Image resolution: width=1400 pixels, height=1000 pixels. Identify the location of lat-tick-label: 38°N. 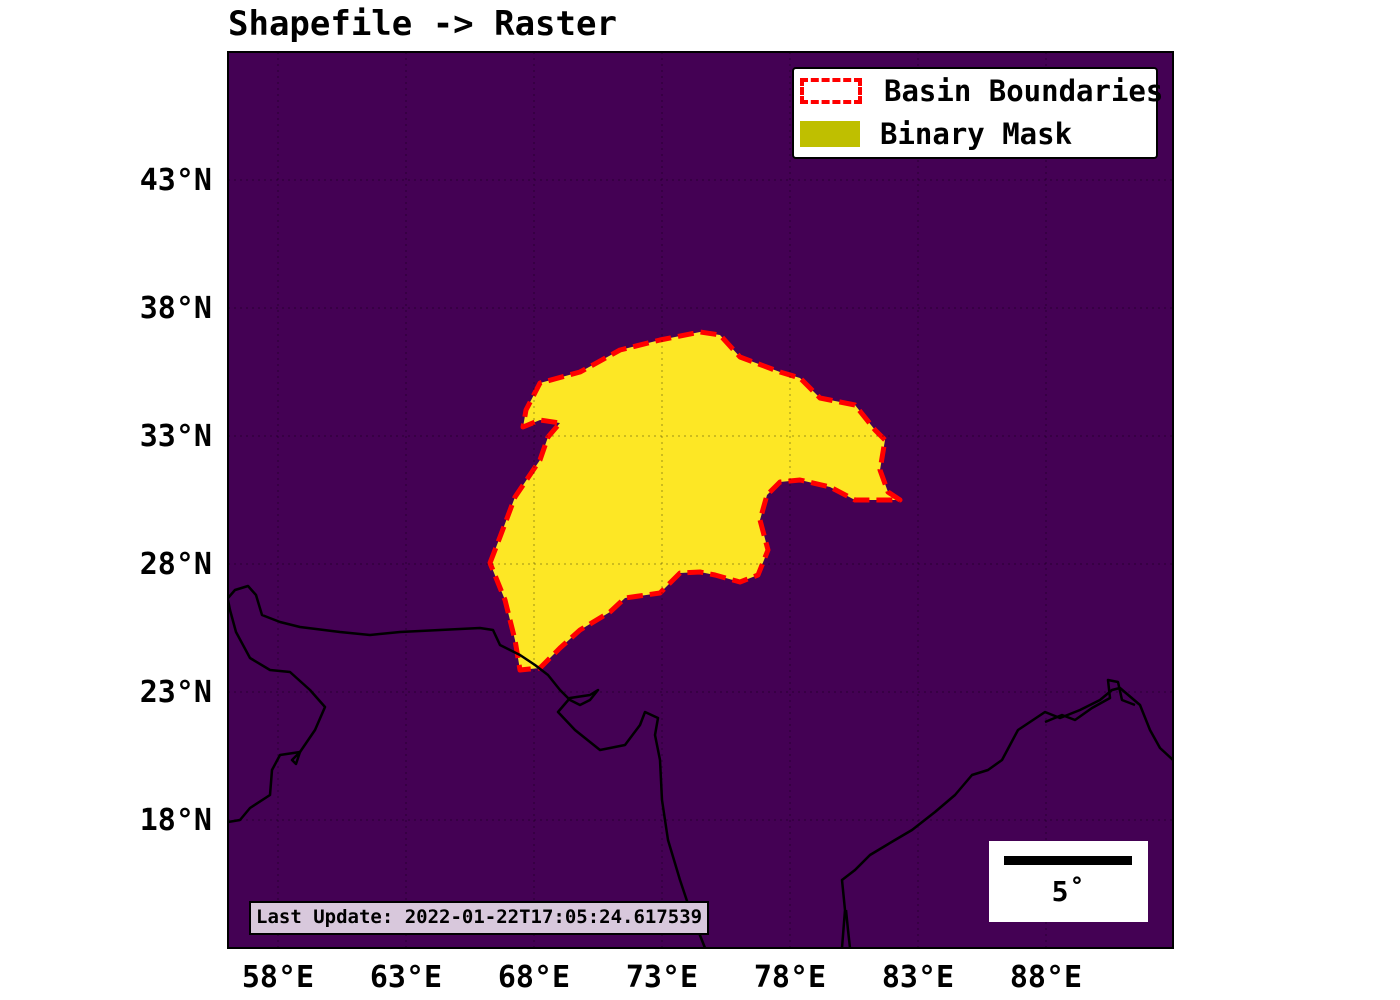
(176, 308).